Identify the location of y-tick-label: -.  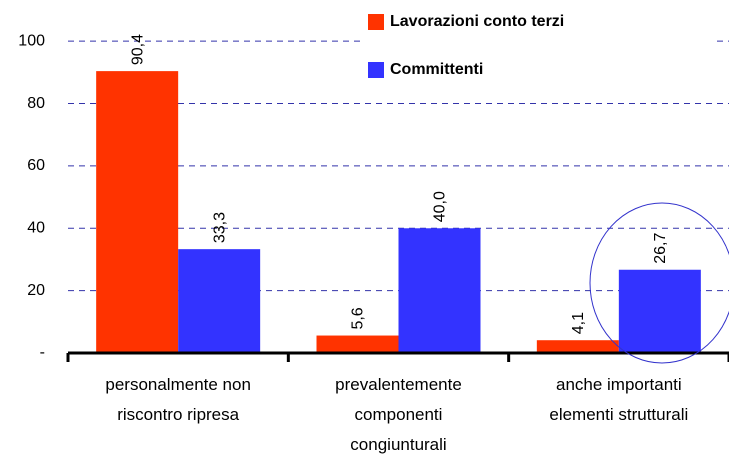
(42, 352).